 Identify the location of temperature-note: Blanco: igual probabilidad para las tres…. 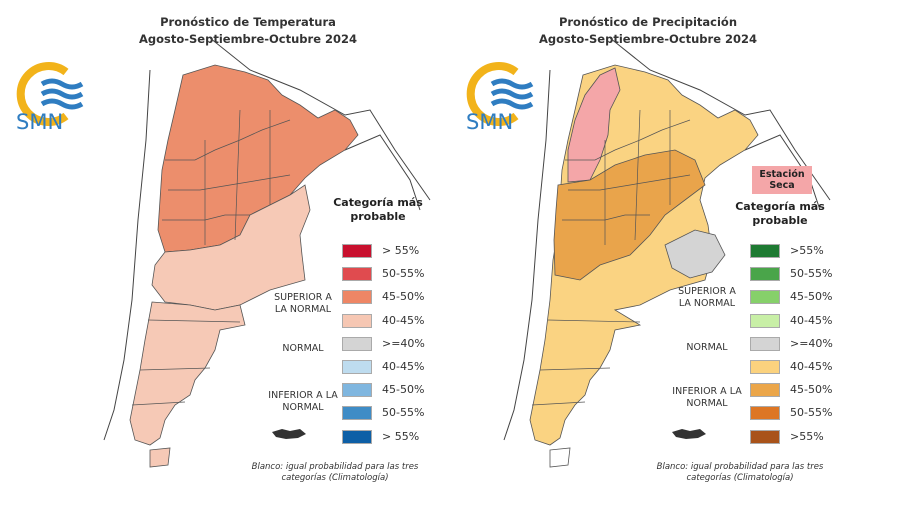
(335, 472).